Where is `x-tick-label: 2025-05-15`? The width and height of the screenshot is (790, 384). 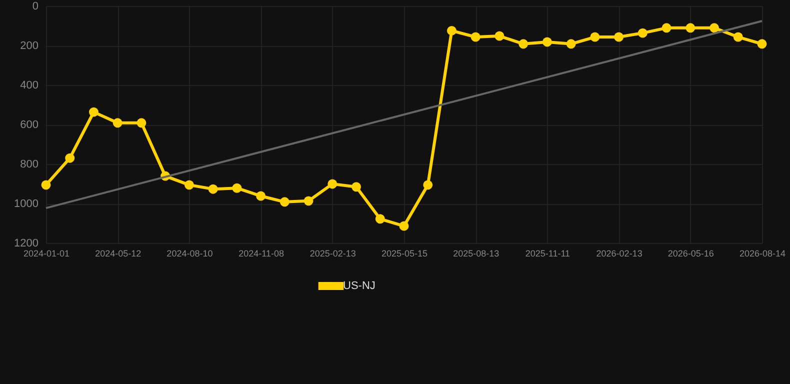 x-tick-label: 2025-05-15 is located at coordinates (404, 253).